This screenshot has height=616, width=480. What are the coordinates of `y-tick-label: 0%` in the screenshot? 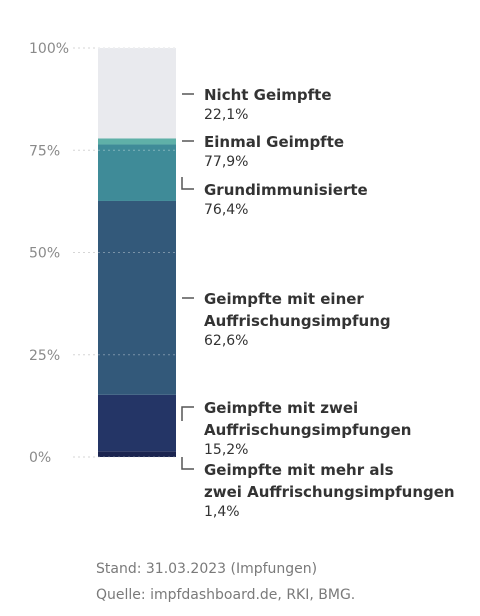 It's located at (40, 458).